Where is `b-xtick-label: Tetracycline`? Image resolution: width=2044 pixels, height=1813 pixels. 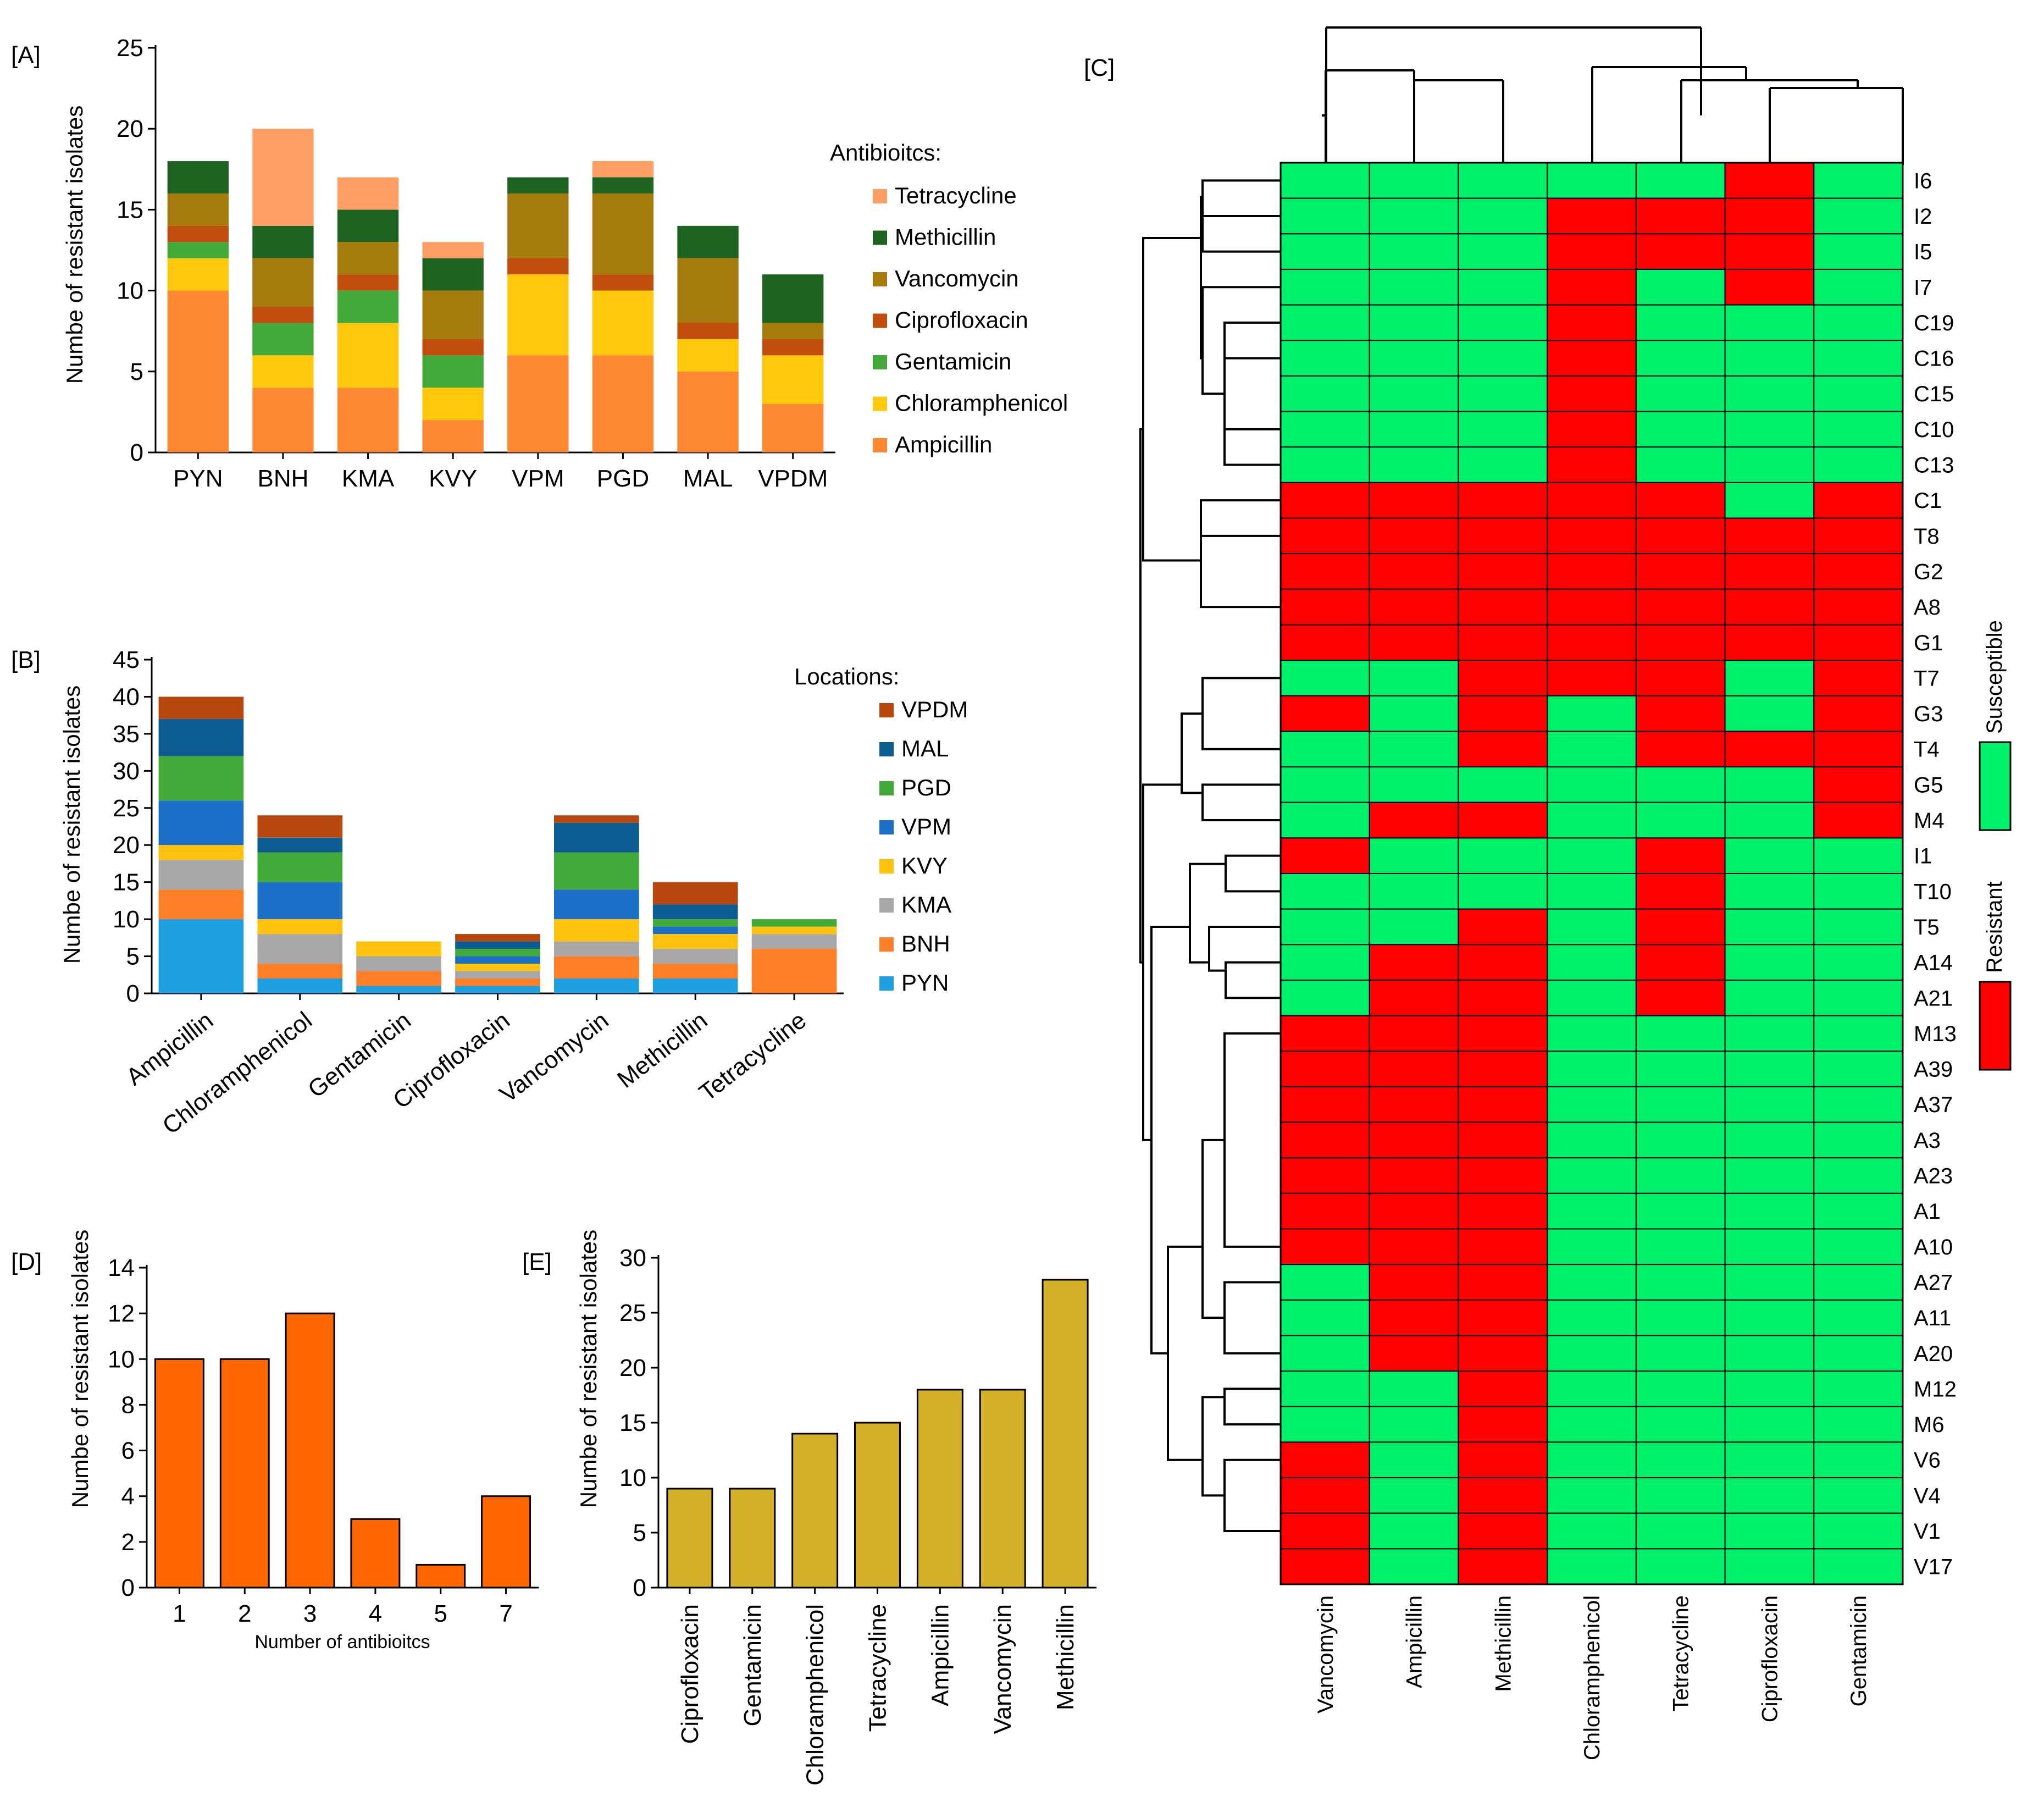 b-xtick-label: Tetracycline is located at coordinates (752, 1057).